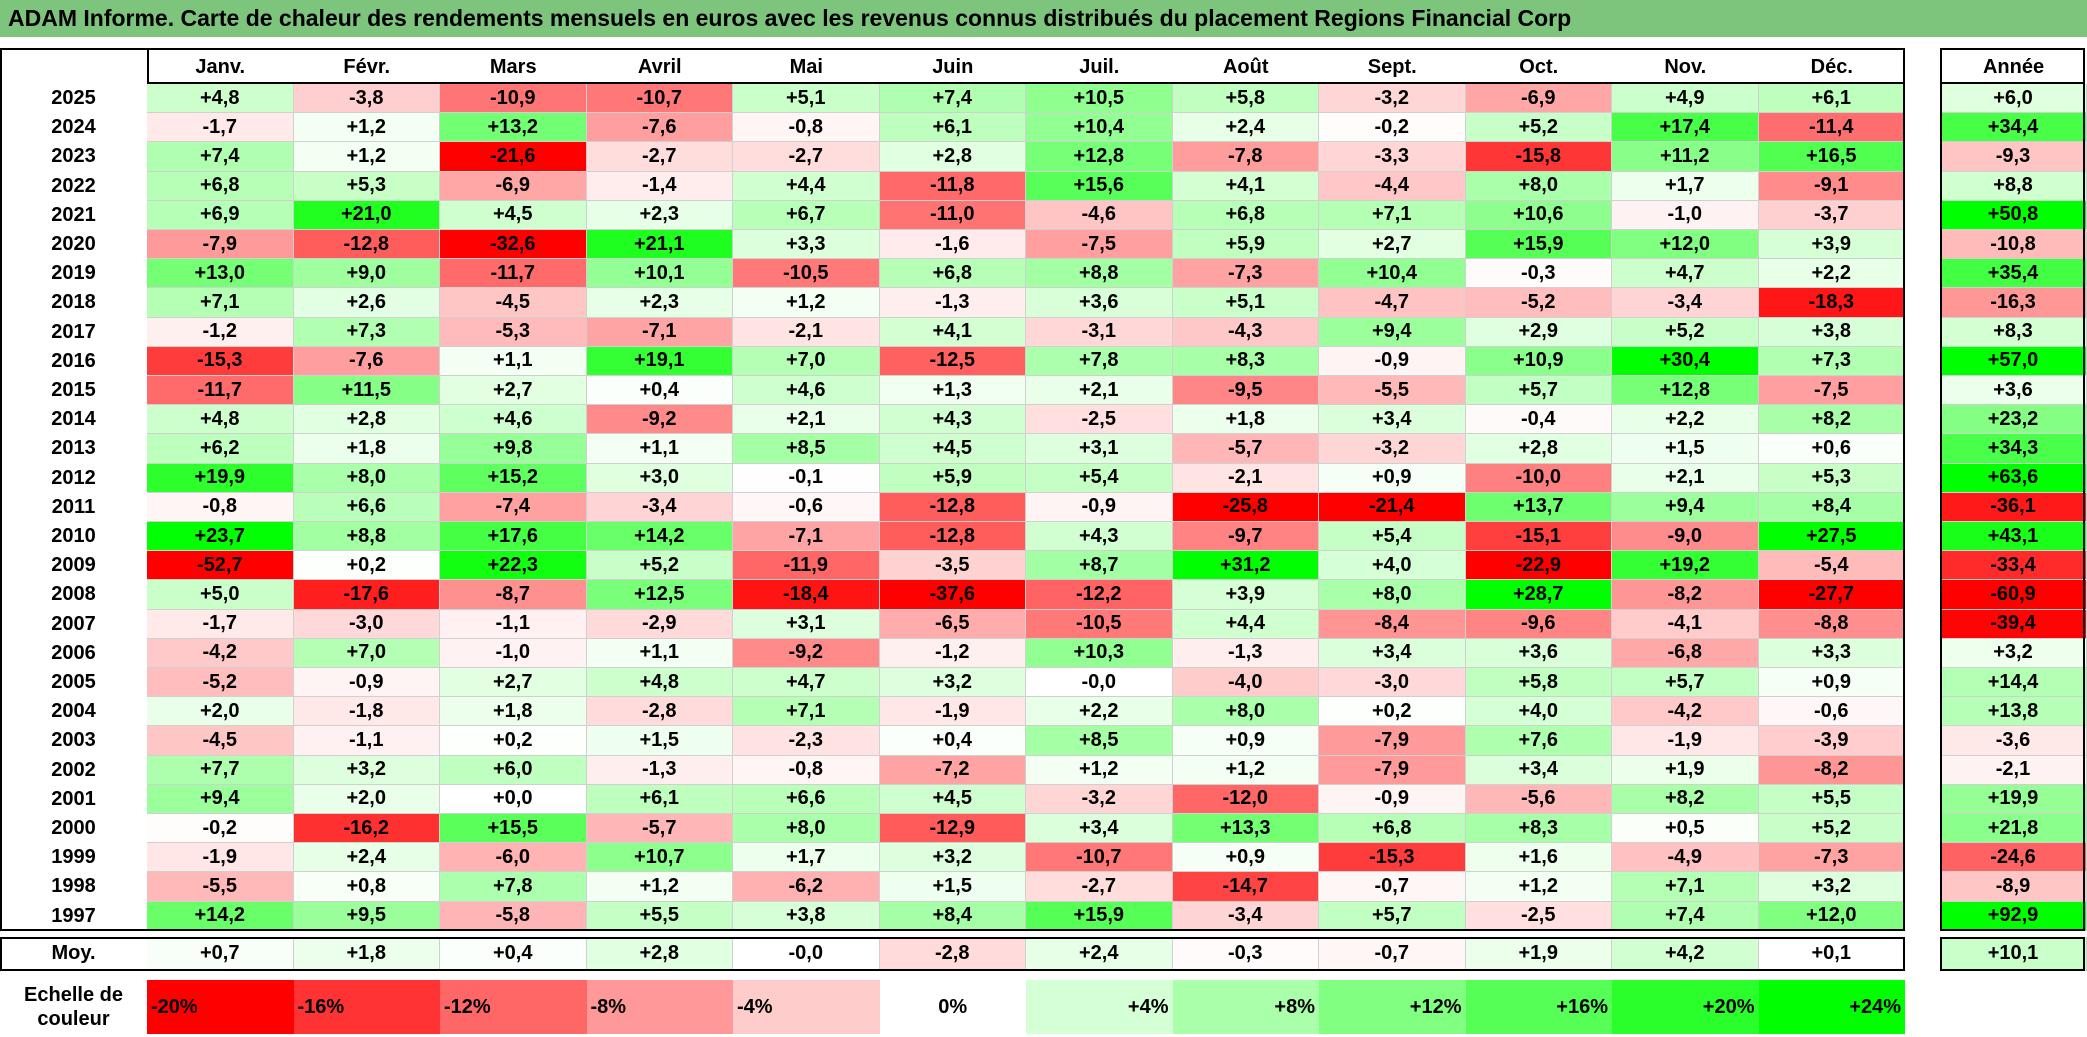 This screenshot has width=2087, height=1037. What do you see at coordinates (952, 478) in the screenshot?
I see `heatmap-cell: +5,9` at bounding box center [952, 478].